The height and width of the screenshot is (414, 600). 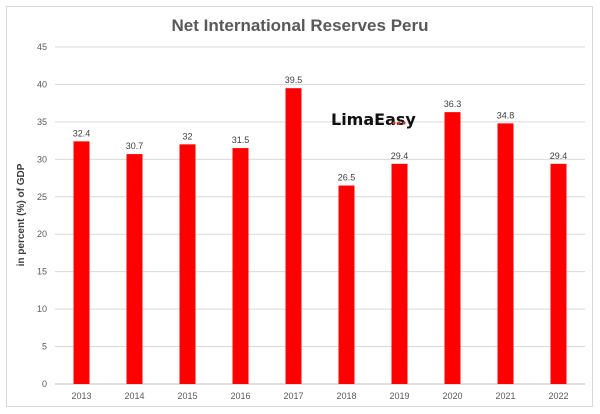 What do you see at coordinates (21, 214) in the screenshot?
I see `y-axis-label: in percent (%) of GDP` at bounding box center [21, 214].